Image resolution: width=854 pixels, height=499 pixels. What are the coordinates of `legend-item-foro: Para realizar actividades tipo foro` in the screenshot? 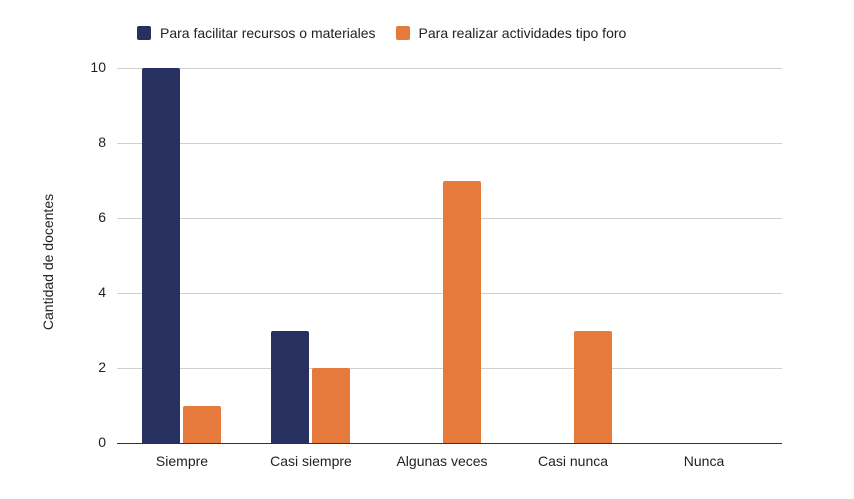 It's located at (511, 33).